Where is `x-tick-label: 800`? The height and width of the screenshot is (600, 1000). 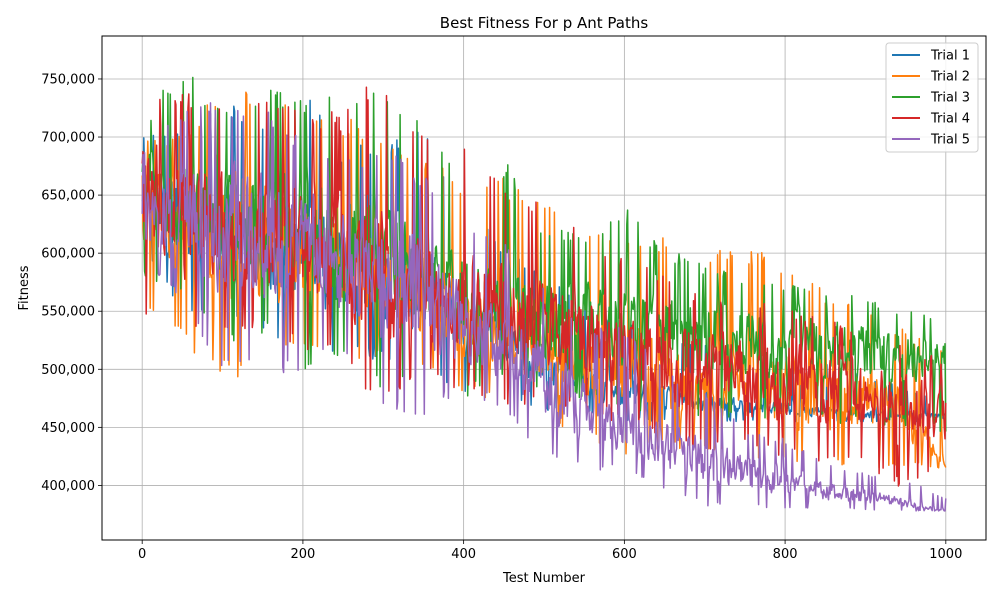 x-tick-label: 800 is located at coordinates (785, 554).